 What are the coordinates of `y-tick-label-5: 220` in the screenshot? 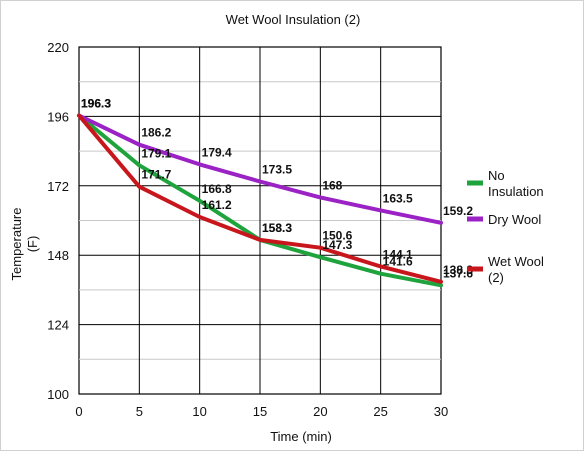 It's located at (58, 47).